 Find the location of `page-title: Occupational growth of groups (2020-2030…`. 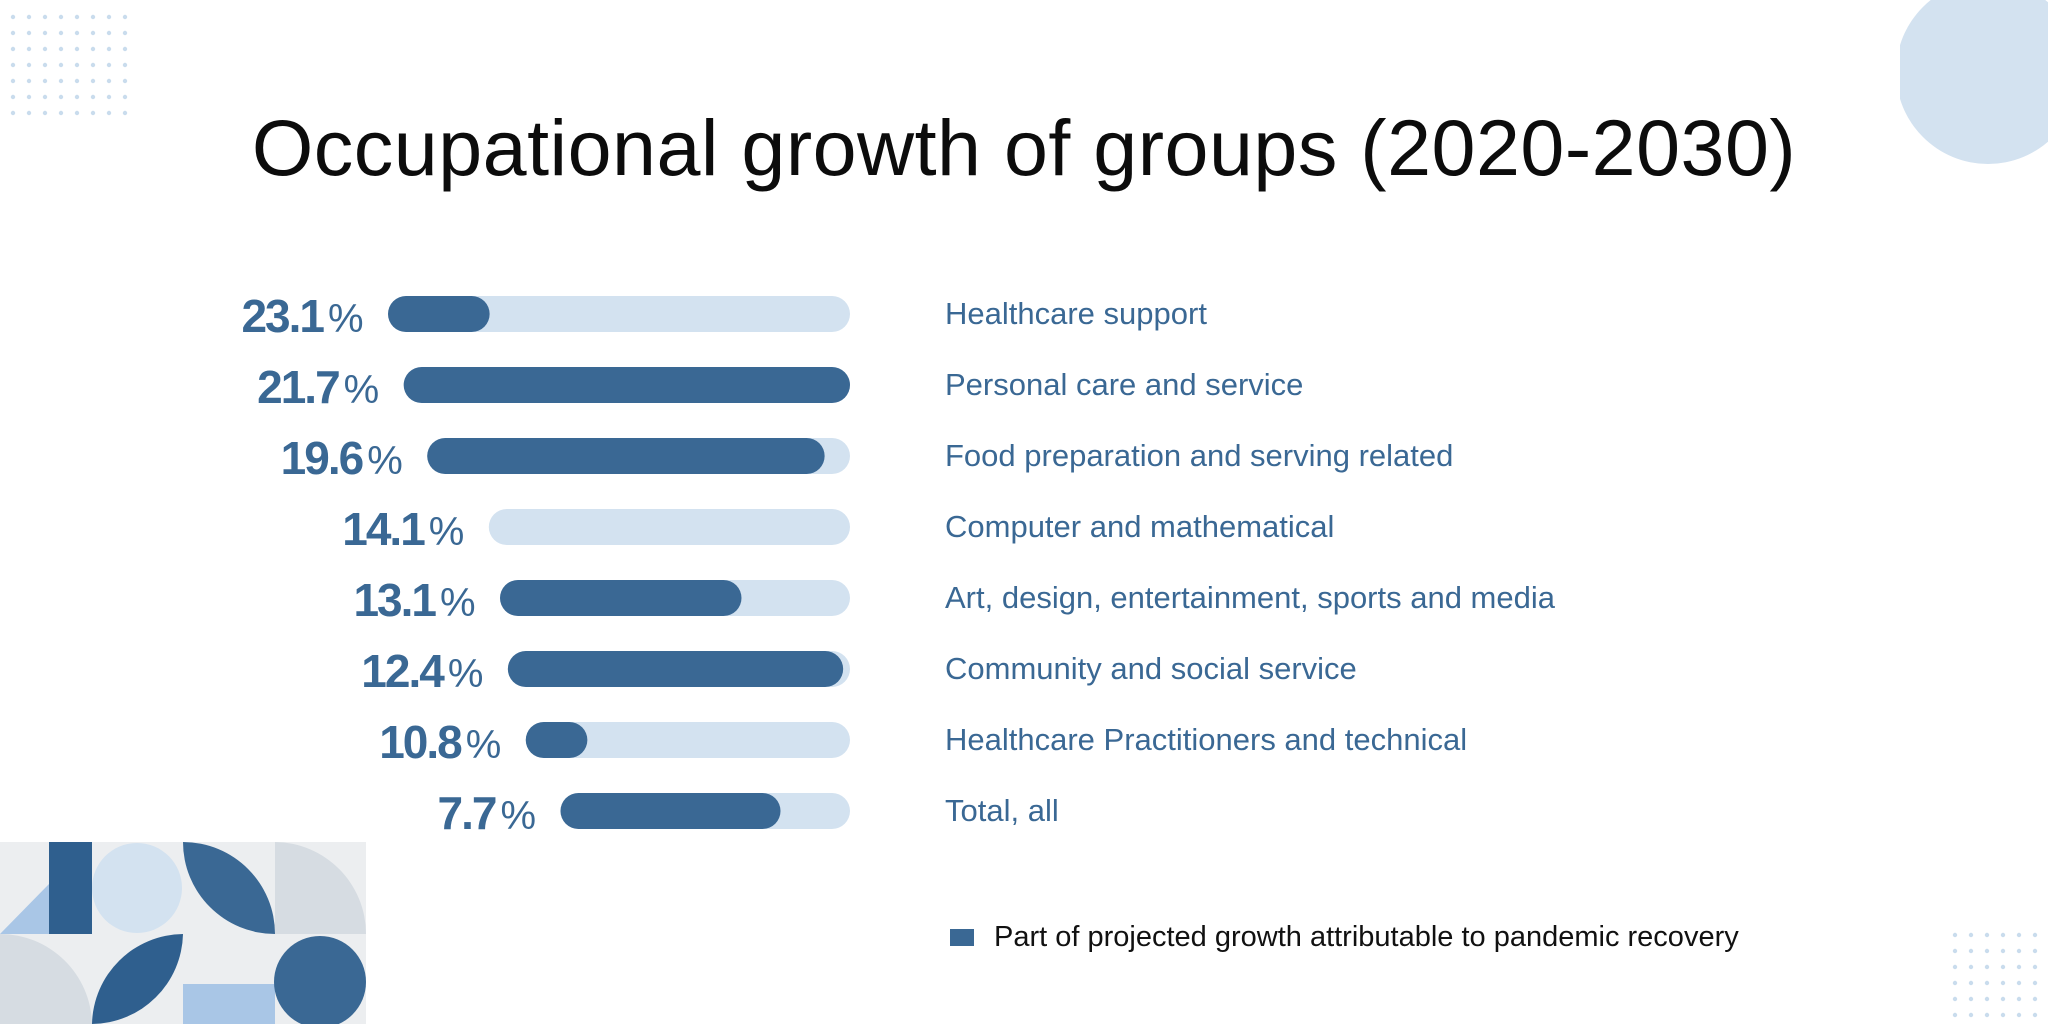

page-title: Occupational growth of groups (2020-2030… is located at coordinates (1024, 147).